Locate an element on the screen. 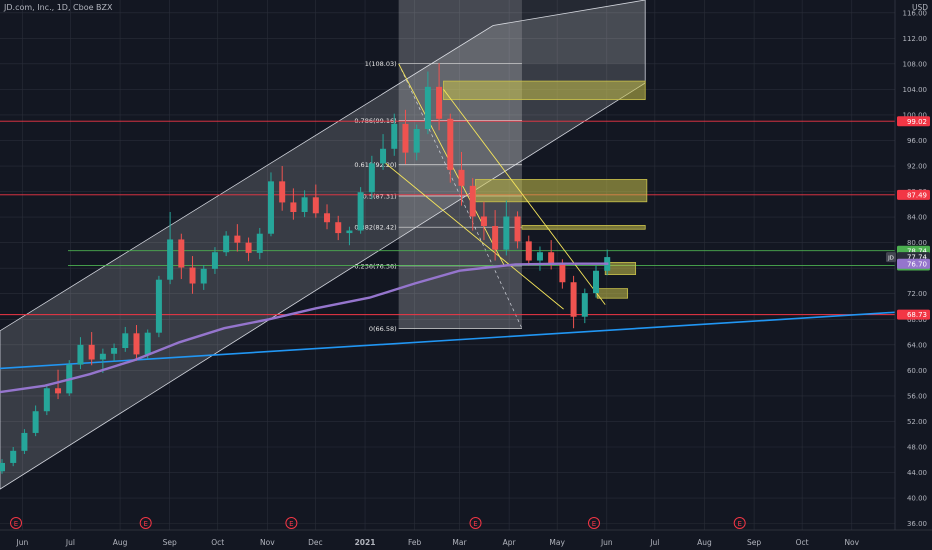 The height and width of the screenshot is (550, 932). price-tick-label: 36.00 is located at coordinates (917, 524).